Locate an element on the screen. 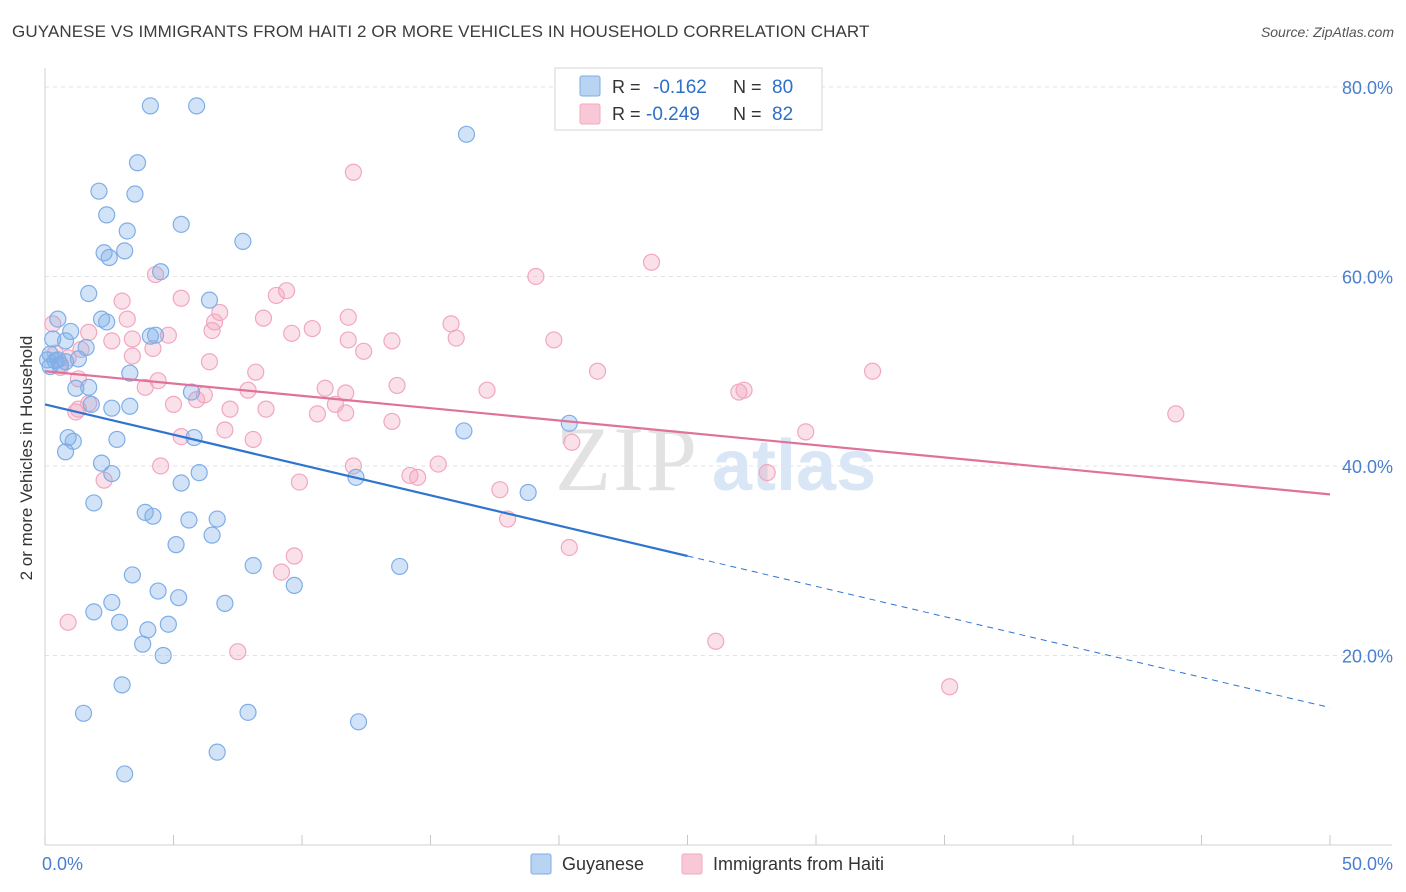  guyanese-trend-extension is located at coordinates (1009, 632).